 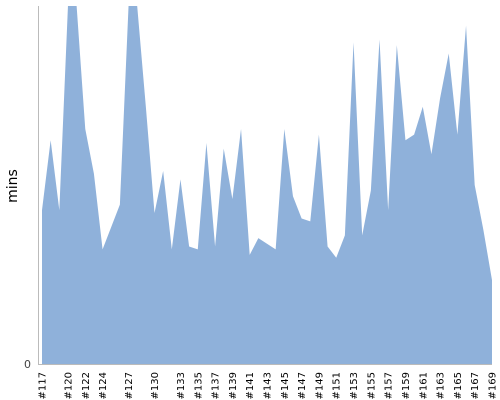 What do you see at coordinates (43, 385) in the screenshot?
I see `x-tick-label: #117` at bounding box center [43, 385].